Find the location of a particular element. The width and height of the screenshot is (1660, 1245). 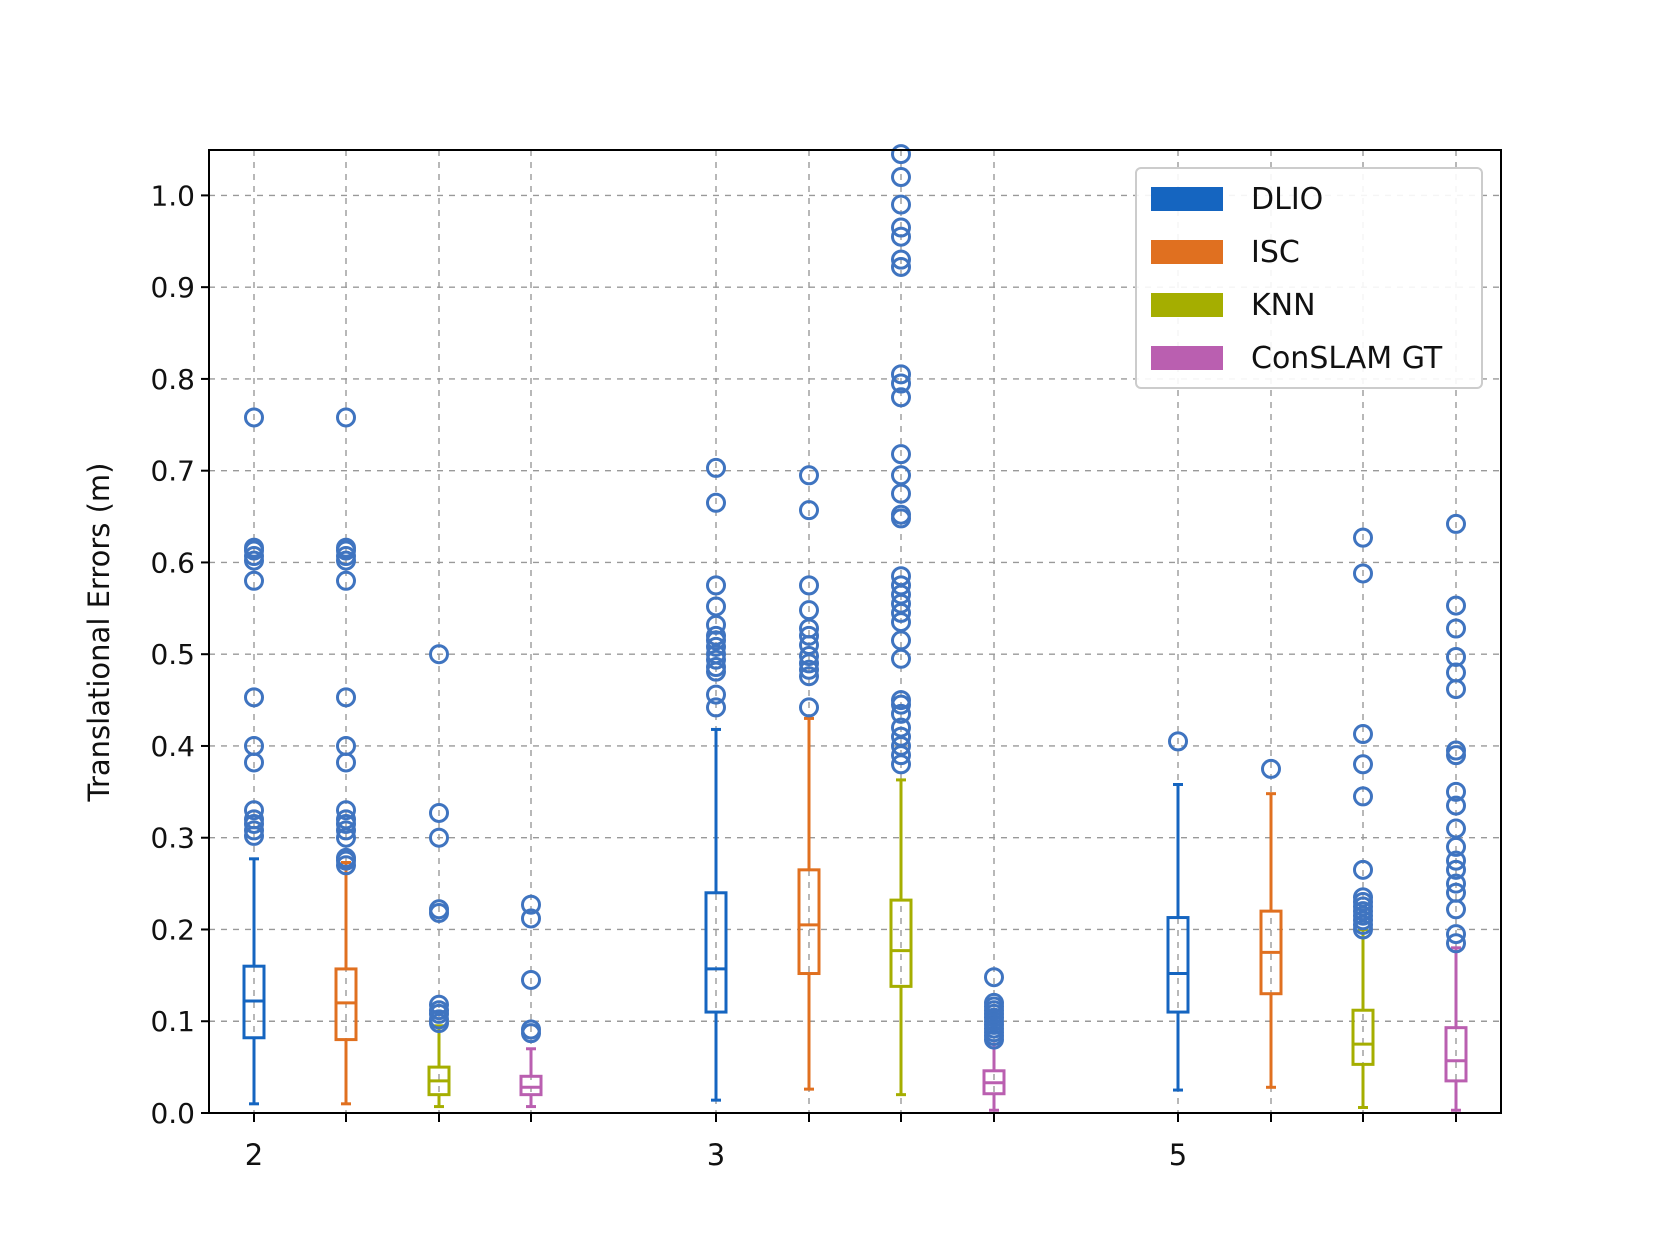

x-tick-label: 5 is located at coordinates (1178, 1155).